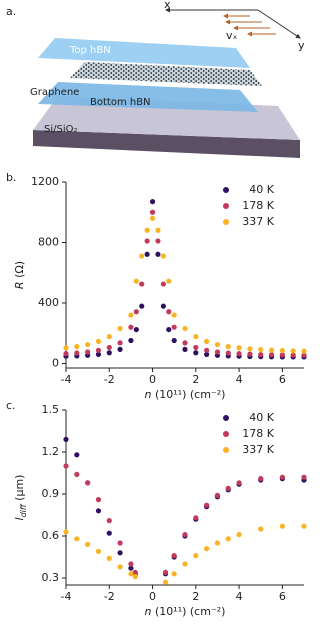 The height and width of the screenshot is (644, 320). What do you see at coordinates (152, 379) in the screenshot?
I see `x-tick-label: 0` at bounding box center [152, 379].